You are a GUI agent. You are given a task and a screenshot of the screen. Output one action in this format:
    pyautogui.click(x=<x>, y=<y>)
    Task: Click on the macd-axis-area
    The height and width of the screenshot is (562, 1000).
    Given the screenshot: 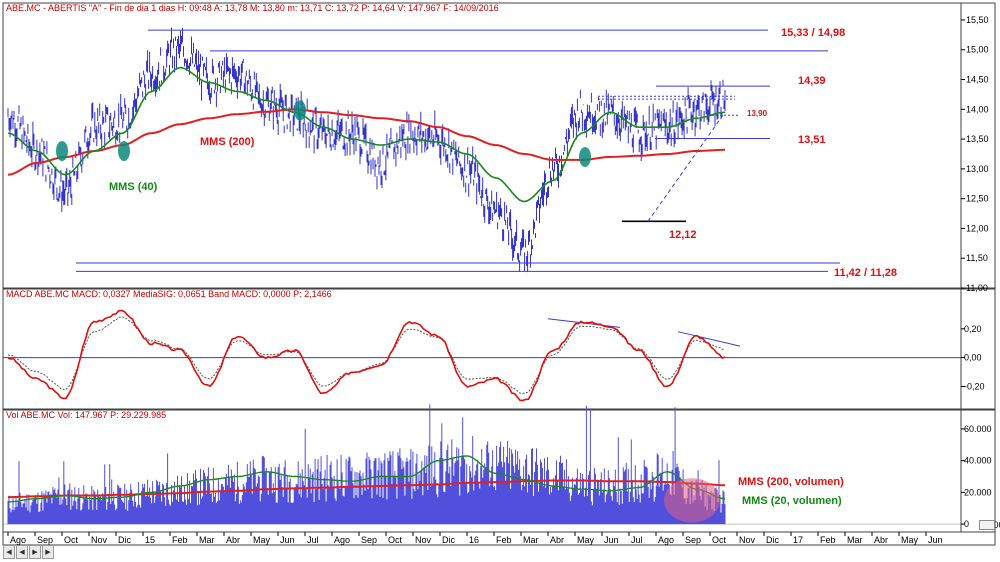 What is the action you would take?
    pyautogui.click(x=978, y=349)
    